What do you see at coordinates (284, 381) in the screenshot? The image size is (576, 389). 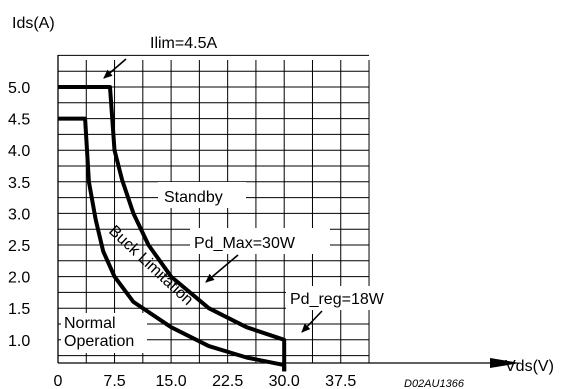 I see `x-tick-label: 30.0` at bounding box center [284, 381].